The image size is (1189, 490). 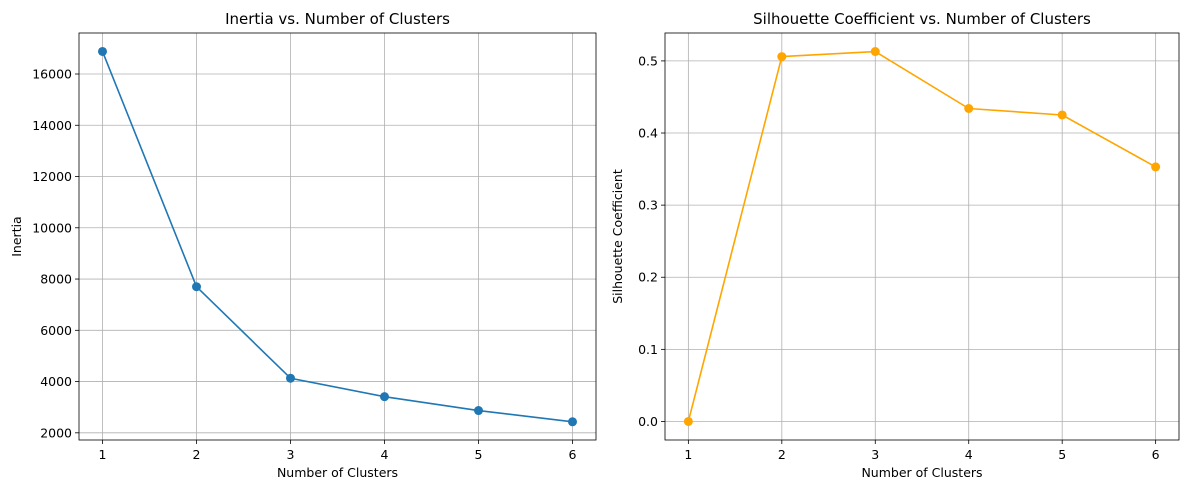 What do you see at coordinates (648, 205) in the screenshot?
I see `y-tick-label: 0.3` at bounding box center [648, 205].